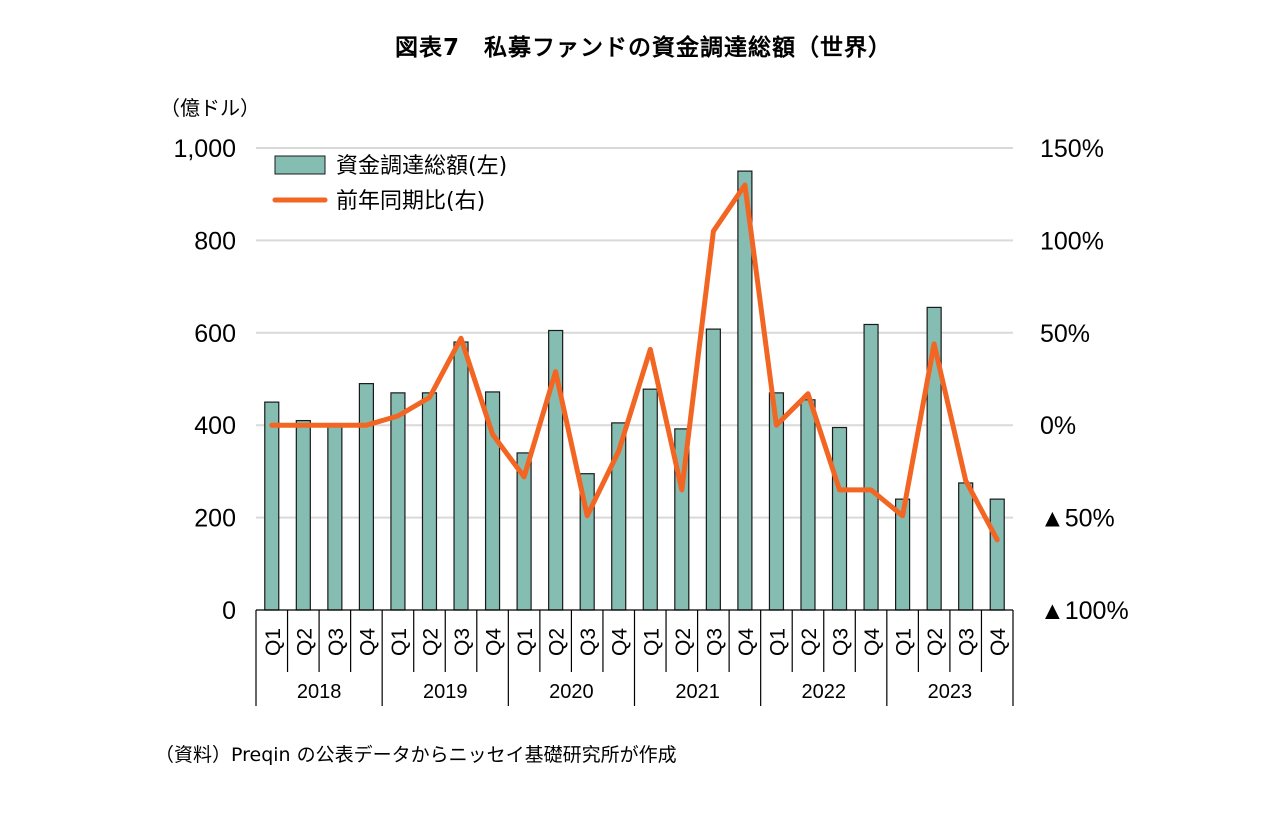 The width and height of the screenshot is (1287, 813). What do you see at coordinates (215, 334) in the screenshot?
I see `y-left-tick-label: 600` at bounding box center [215, 334].